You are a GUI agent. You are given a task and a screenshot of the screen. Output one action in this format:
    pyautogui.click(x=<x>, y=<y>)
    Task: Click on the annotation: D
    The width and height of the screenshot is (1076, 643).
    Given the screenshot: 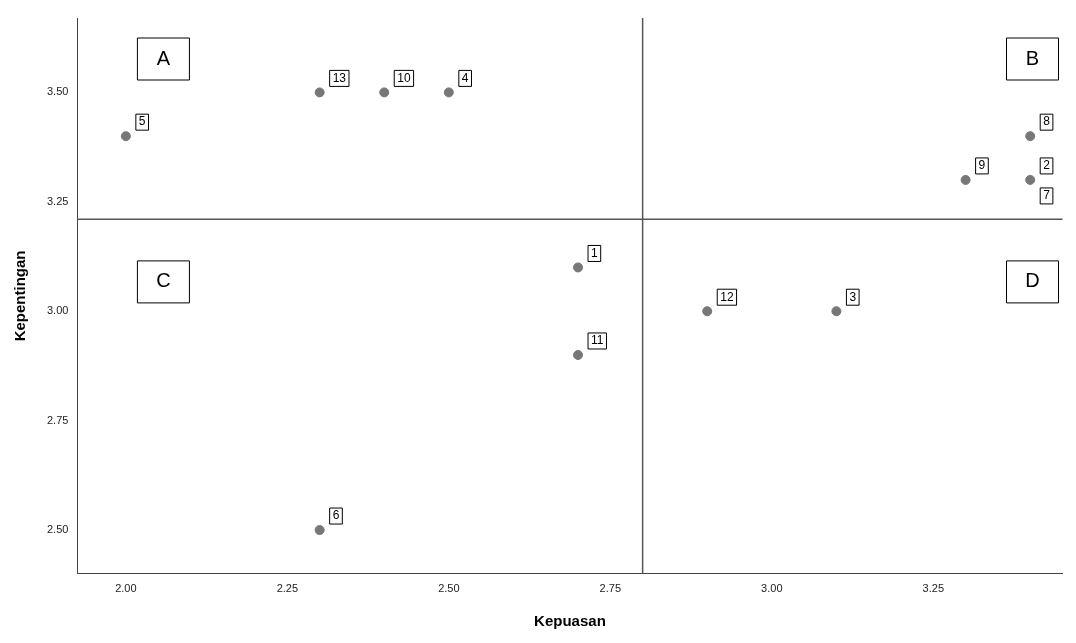 What is the action you would take?
    pyautogui.click(x=1032, y=280)
    